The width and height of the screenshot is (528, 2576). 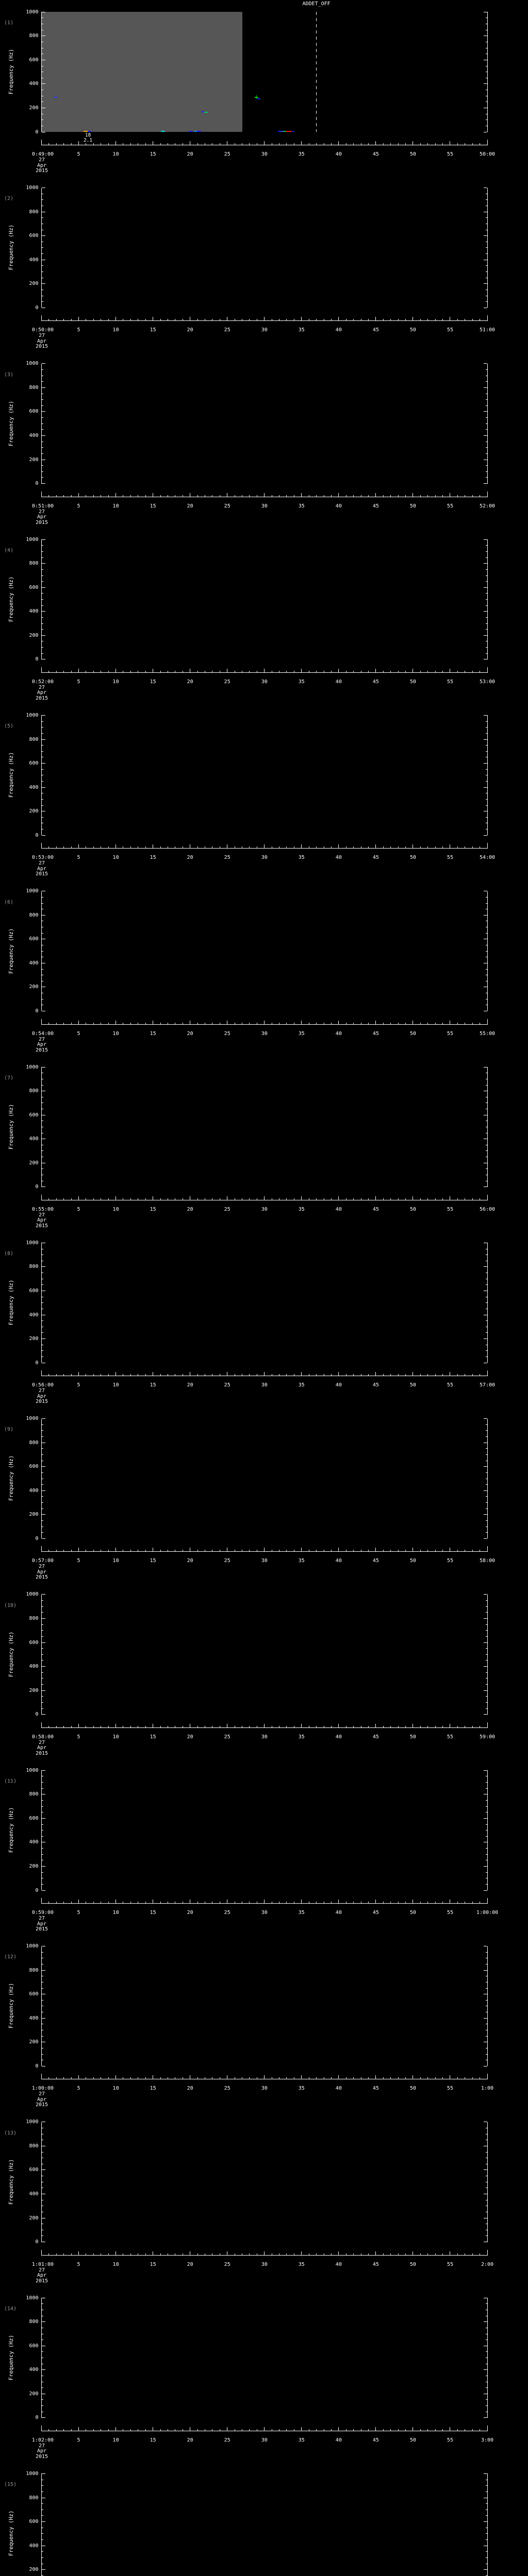 I want to click on y-tick-label: 0, so click(x=37, y=2066).